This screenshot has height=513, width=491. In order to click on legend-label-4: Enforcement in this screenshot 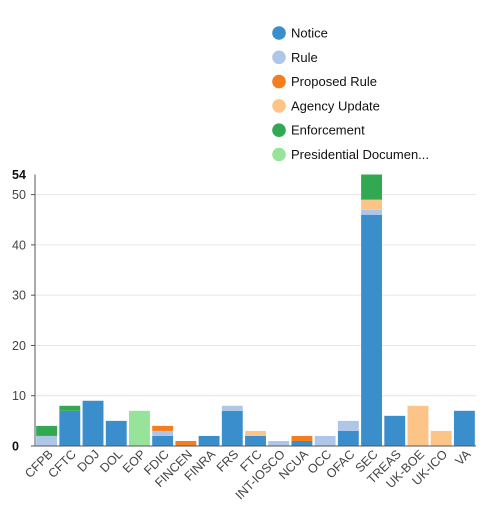, I will do `click(328, 130)`.